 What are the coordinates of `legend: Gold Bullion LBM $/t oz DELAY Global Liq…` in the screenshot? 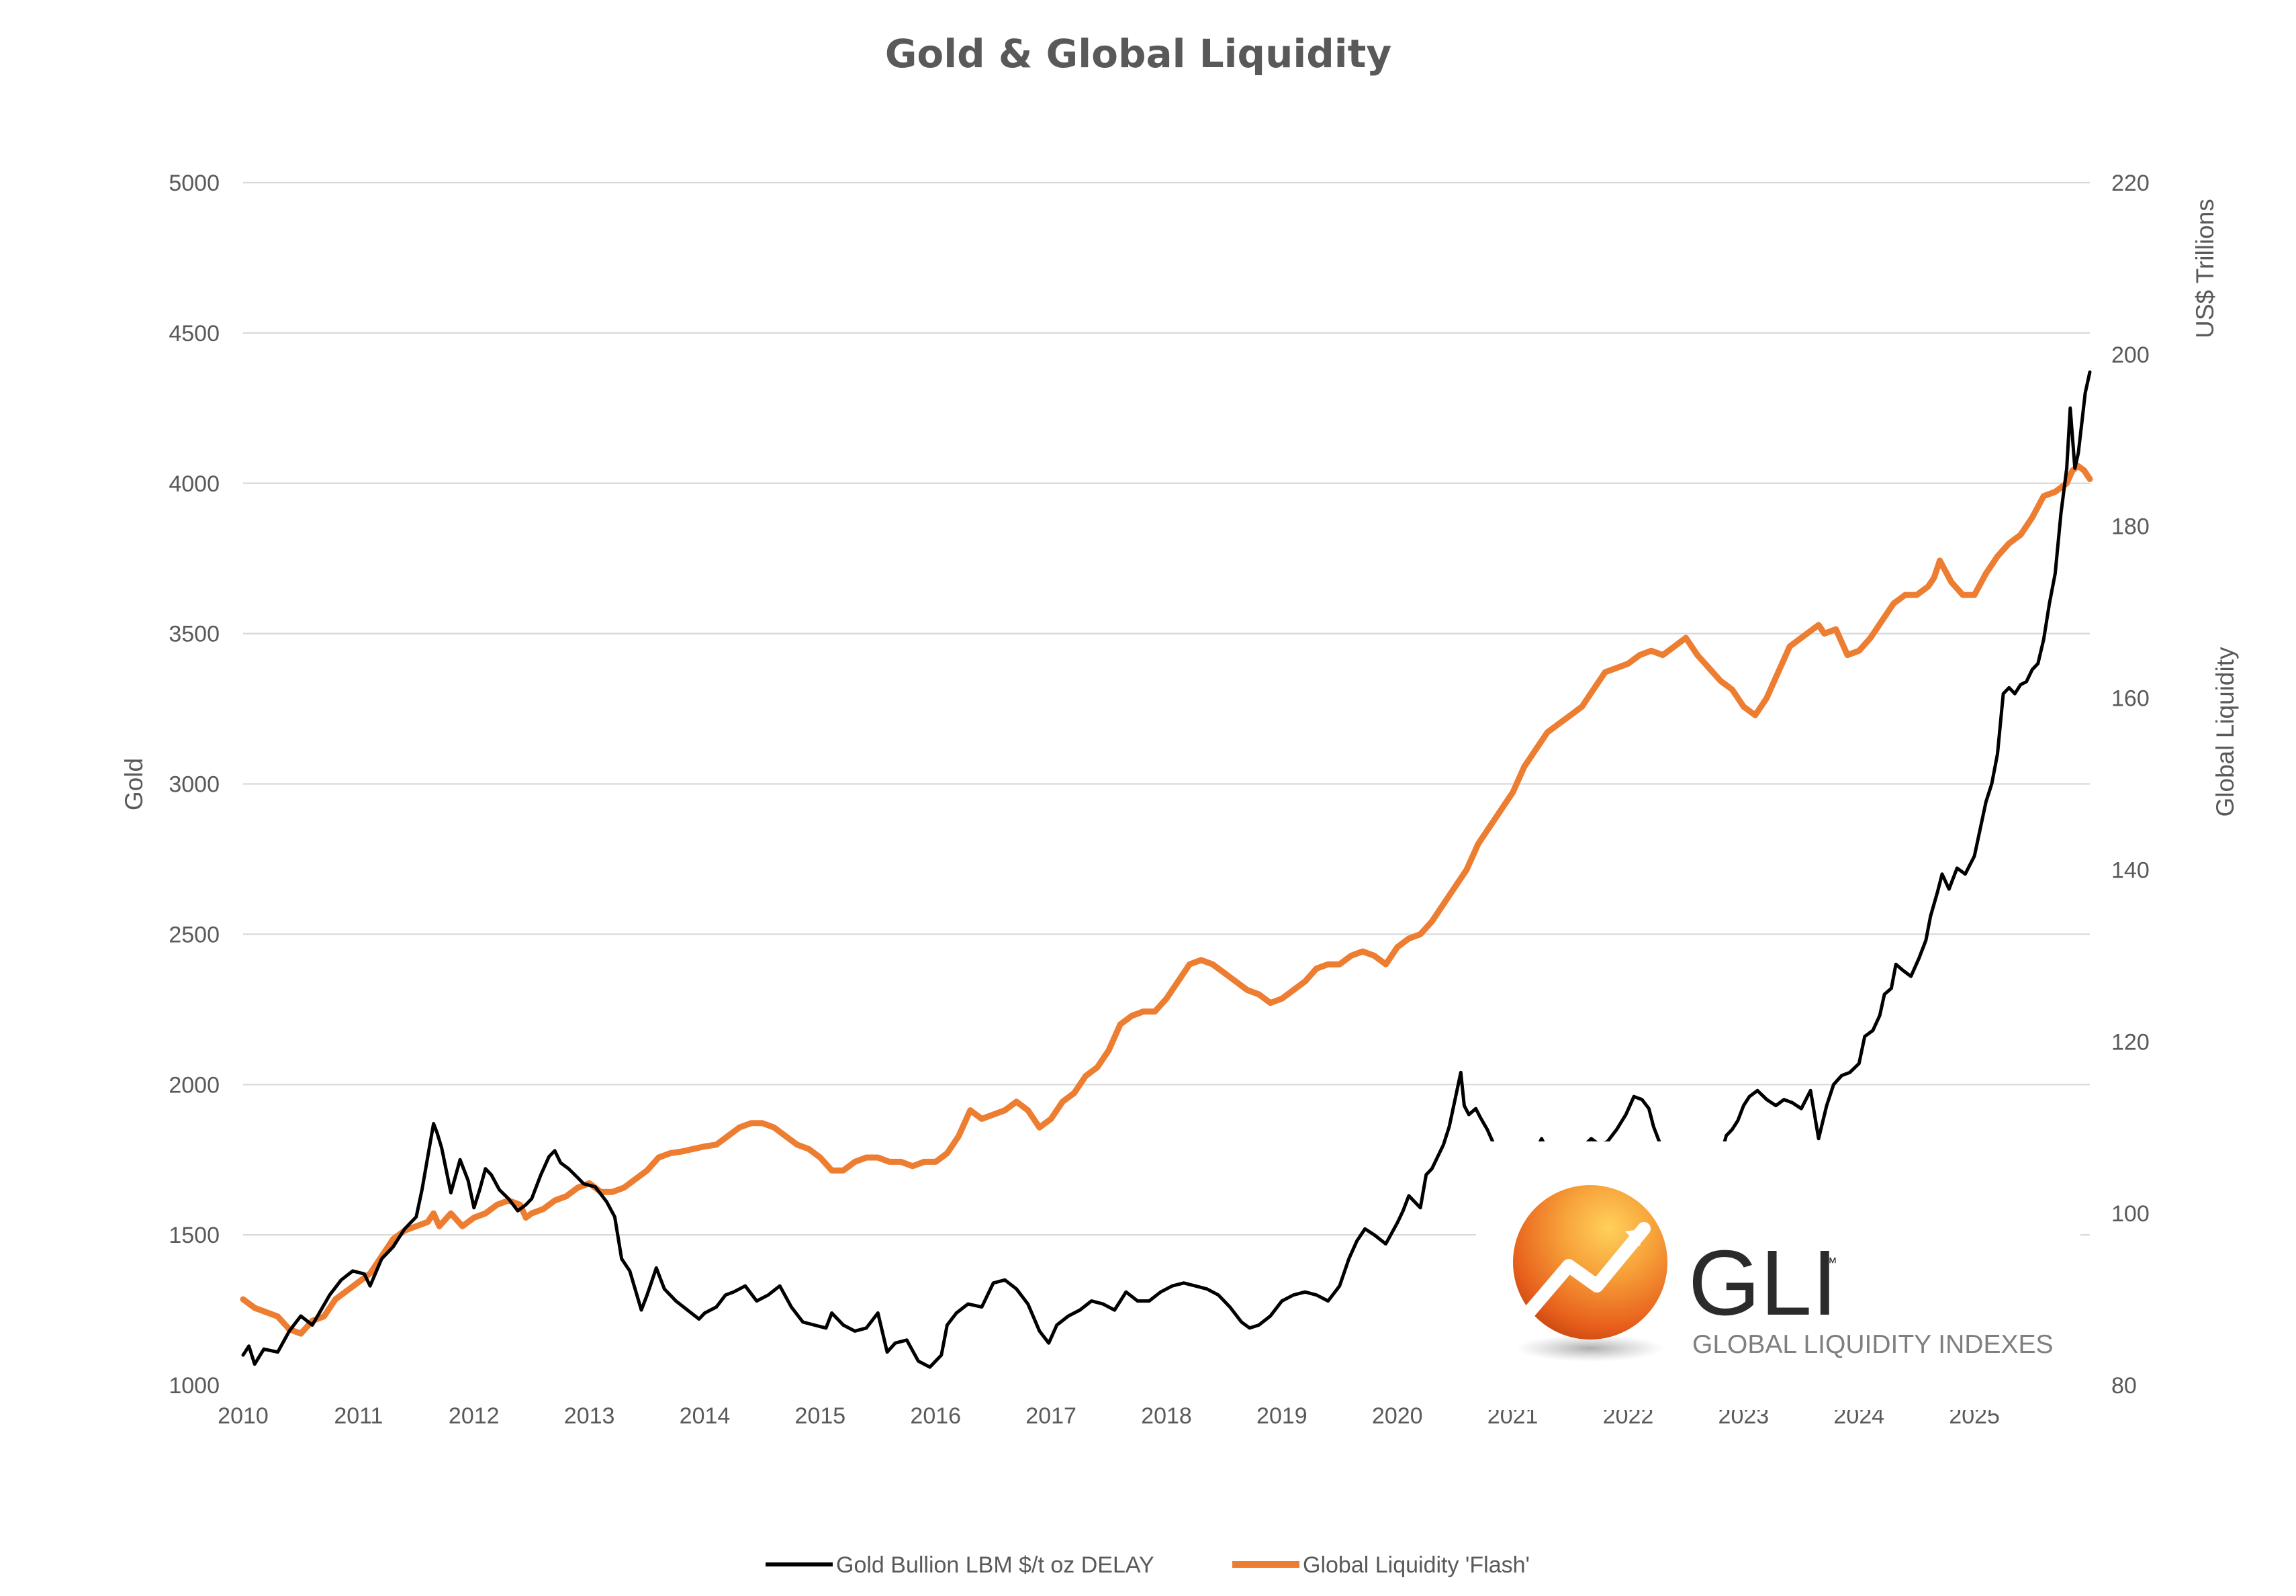 It's located at (1148, 1565).